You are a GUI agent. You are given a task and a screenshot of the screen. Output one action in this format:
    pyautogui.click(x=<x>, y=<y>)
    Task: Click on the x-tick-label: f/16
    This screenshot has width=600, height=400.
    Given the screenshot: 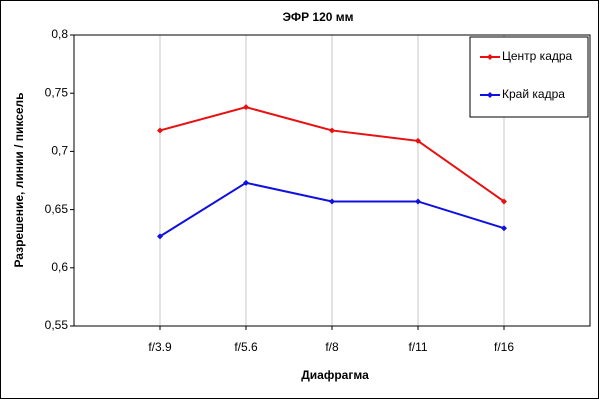 What is the action you would take?
    pyautogui.click(x=504, y=347)
    